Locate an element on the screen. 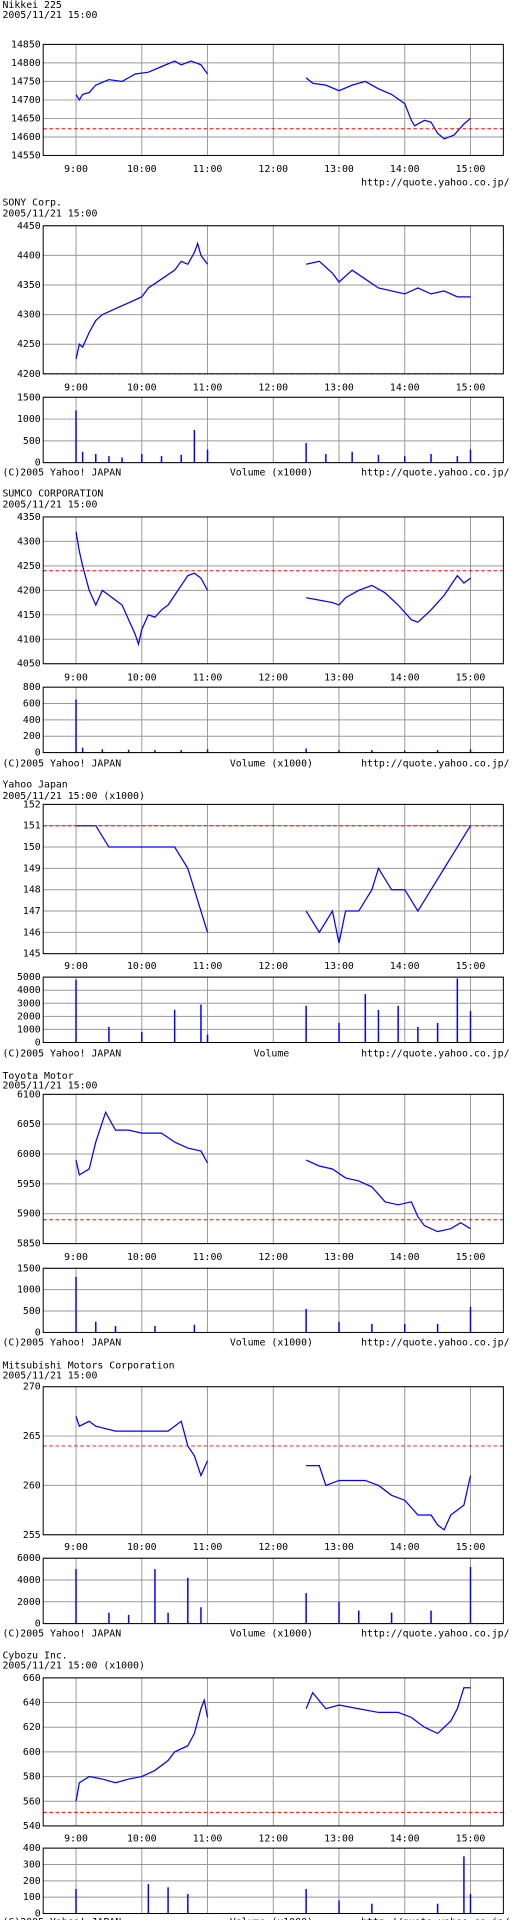 The image size is (512, 1920). y-tick-label: 1500 is located at coordinates (29, 1268).